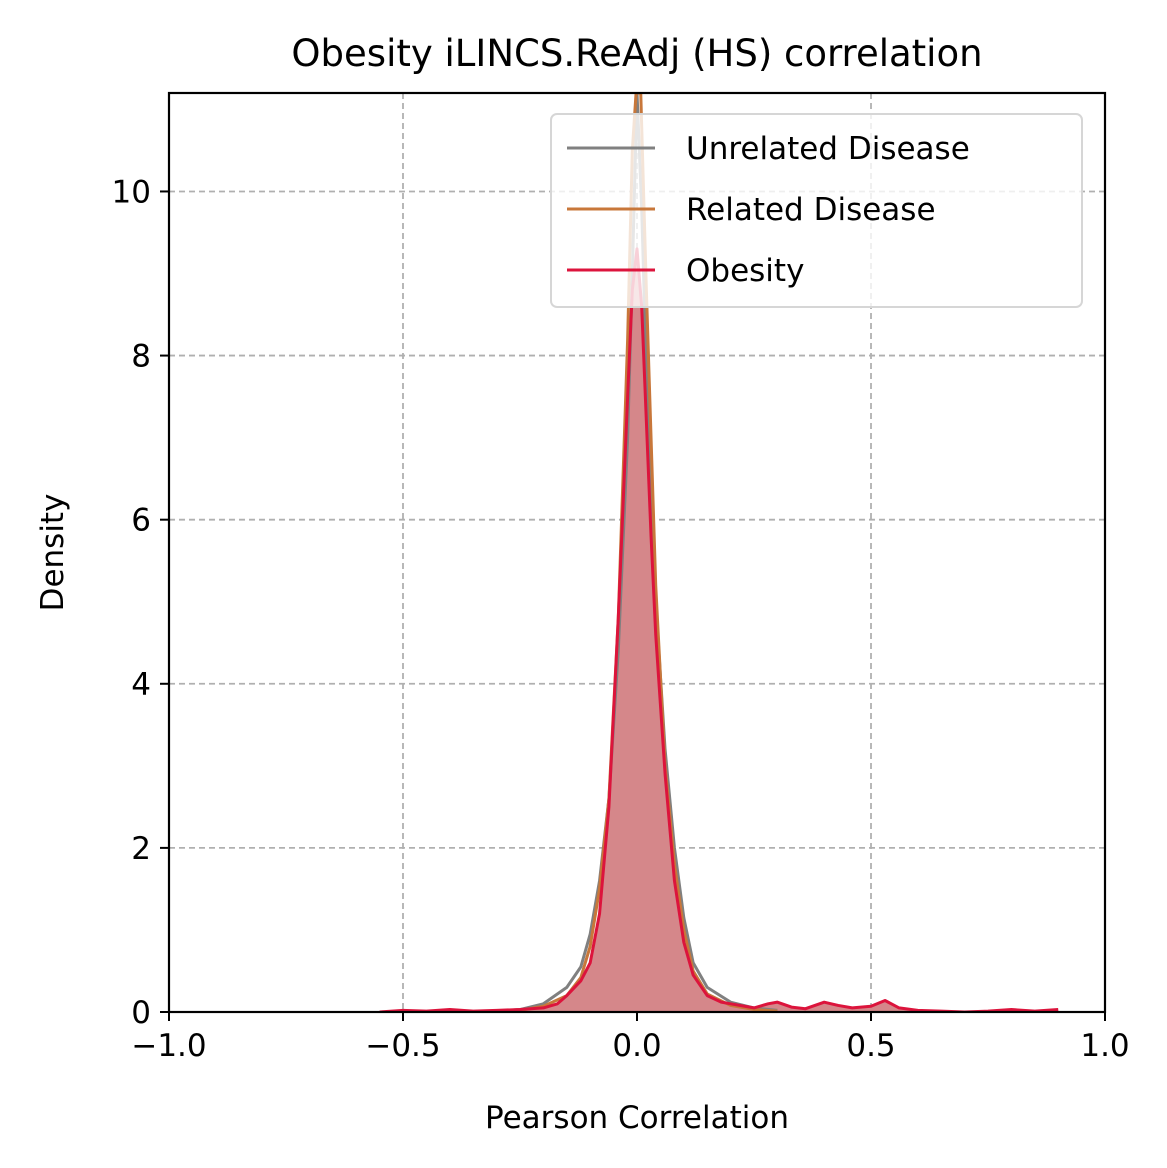 Image resolution: width=1167 pixels, height=1168 pixels. What do you see at coordinates (131, 192) in the screenshot?
I see `y-tick-label: 10` at bounding box center [131, 192].